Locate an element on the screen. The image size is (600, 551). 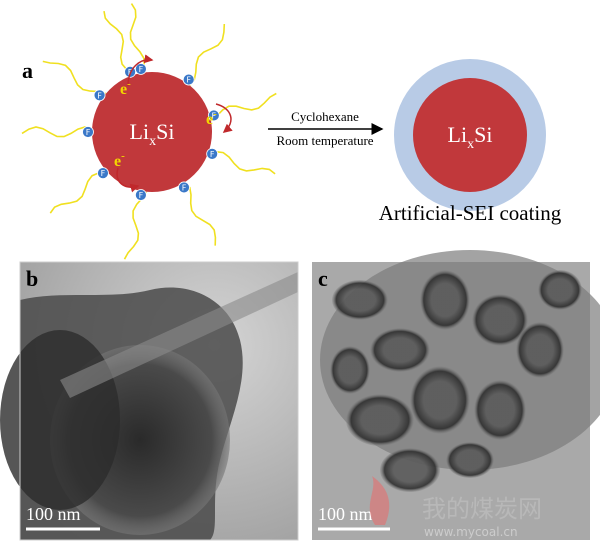
panel-label: c is located at coordinates (323, 278).